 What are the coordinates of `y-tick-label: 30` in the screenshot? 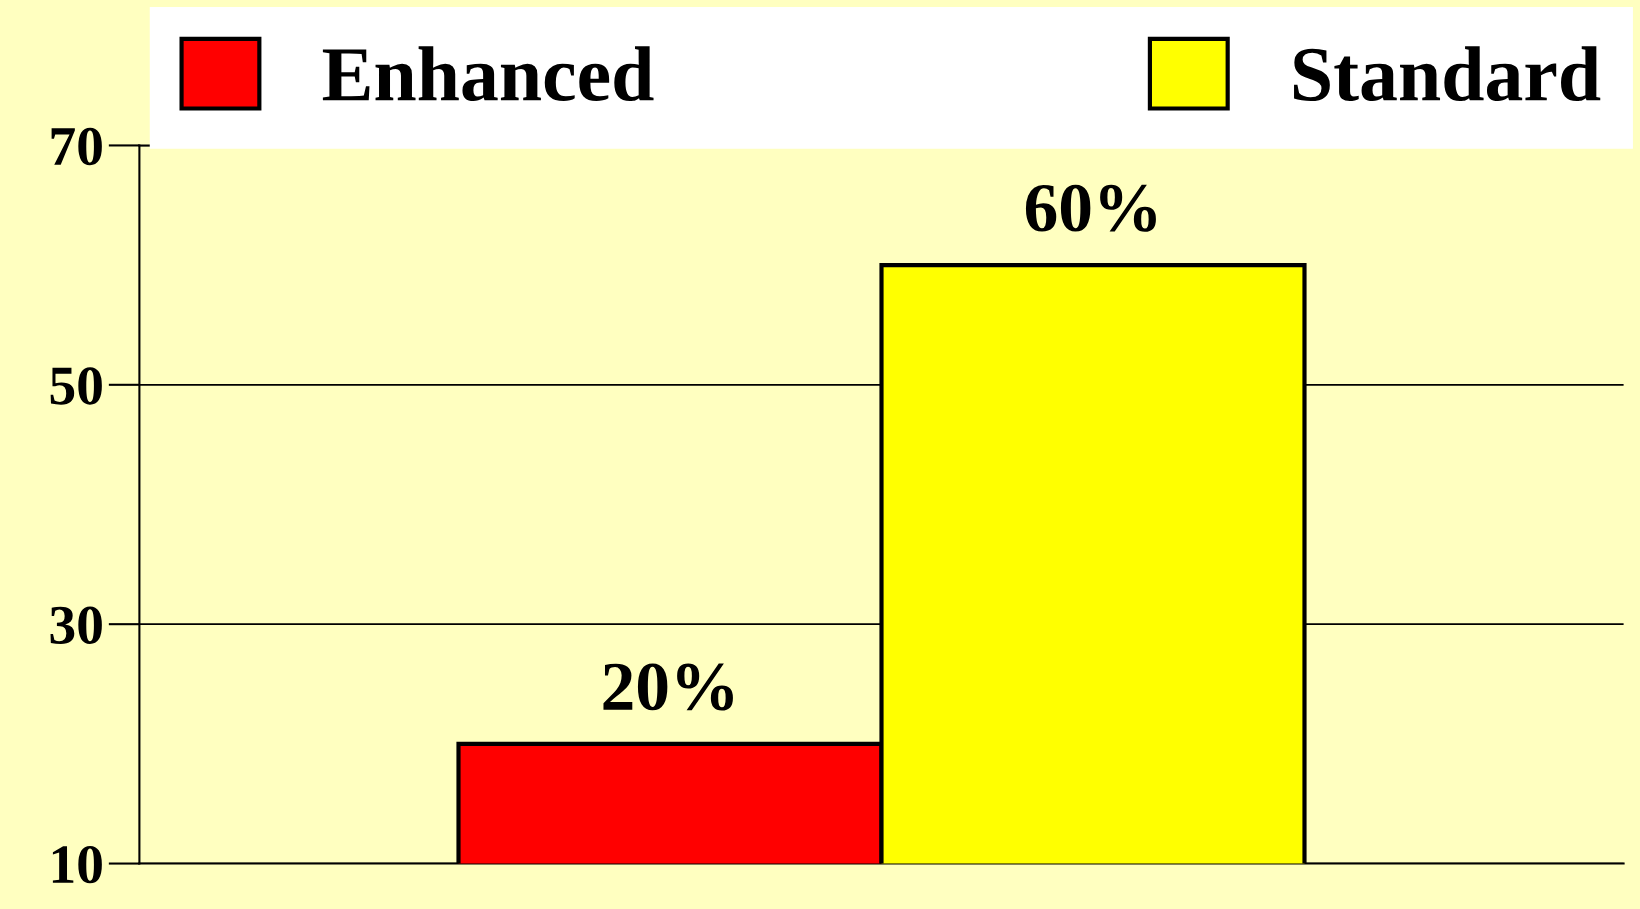 It's located at (76, 625).